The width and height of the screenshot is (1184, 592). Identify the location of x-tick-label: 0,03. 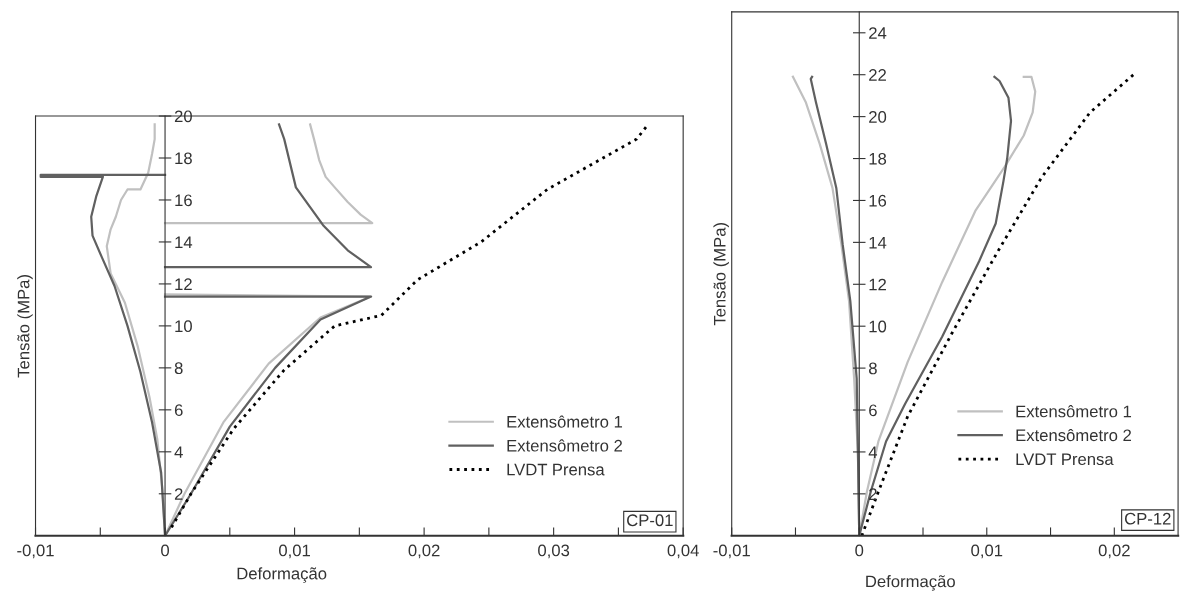
(554, 551).